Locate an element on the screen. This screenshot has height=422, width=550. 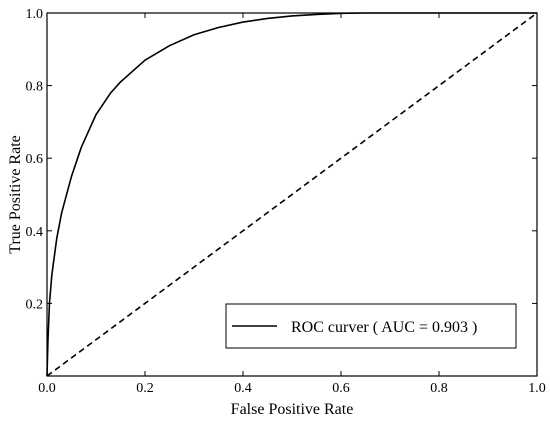
x-tick-label: 0.6 is located at coordinates (341, 388).